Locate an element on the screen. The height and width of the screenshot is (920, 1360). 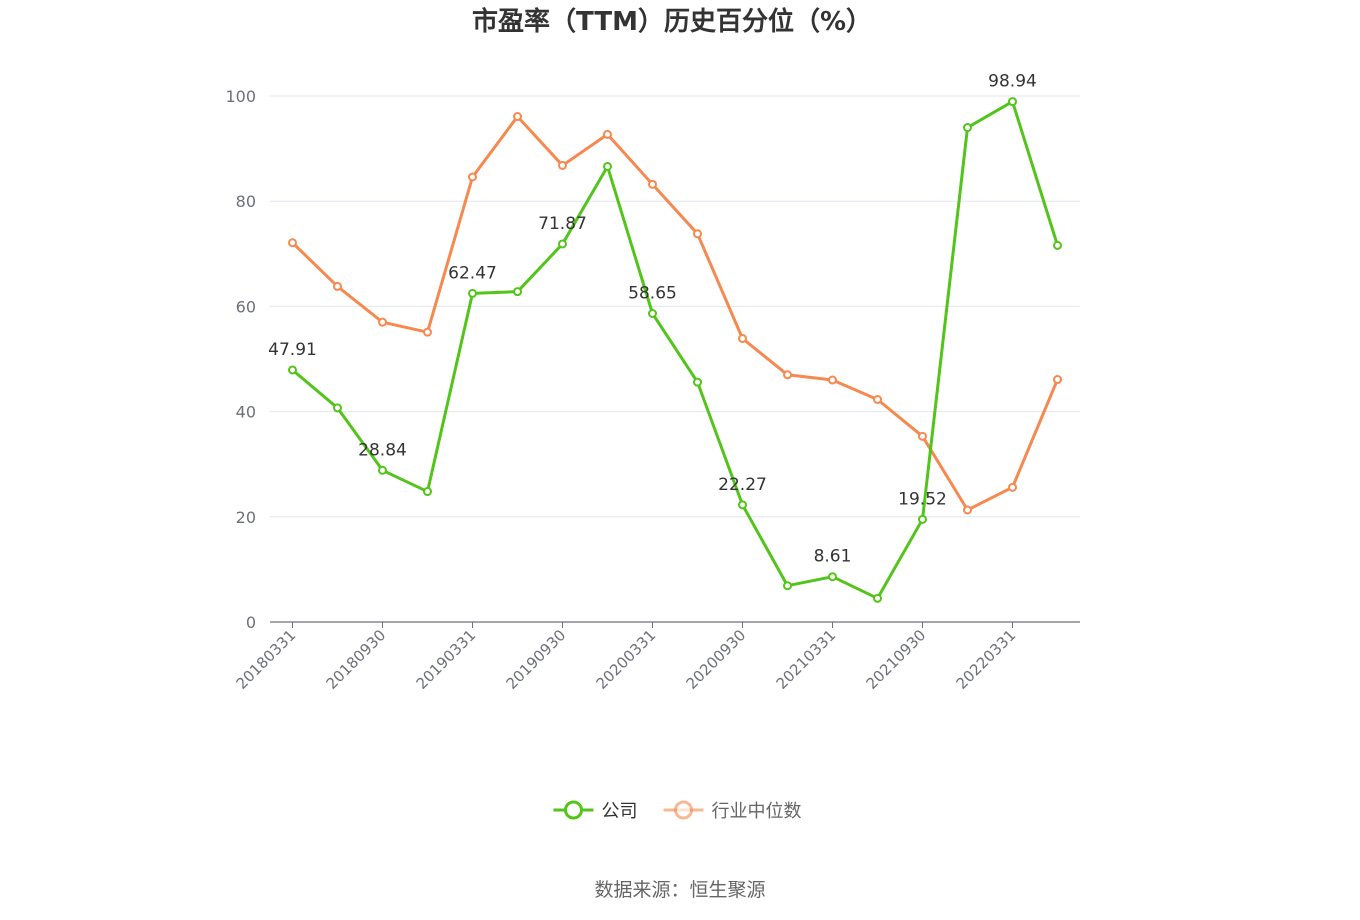
x-tick-label: 20210331 is located at coordinates (806, 659).